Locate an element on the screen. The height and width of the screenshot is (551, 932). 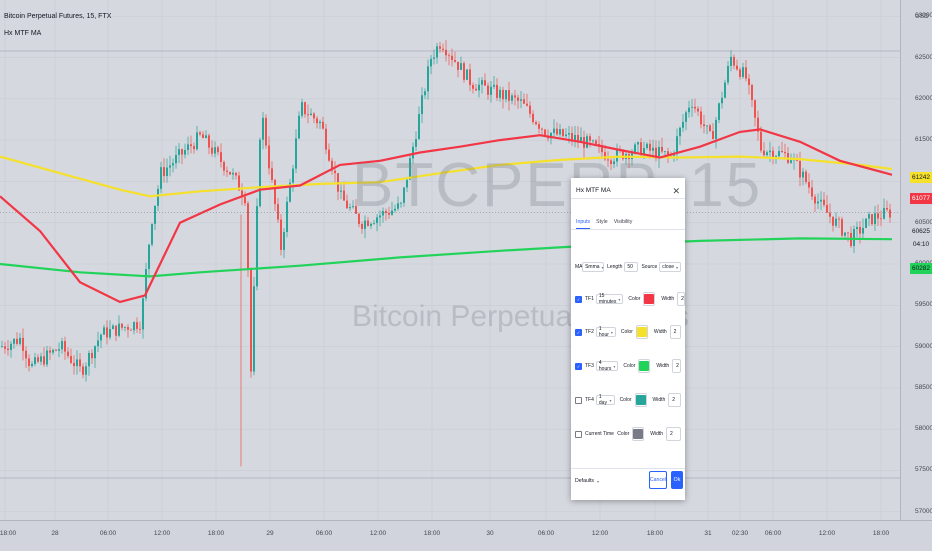
timeframe-checkbox is located at coordinates (578, 400).